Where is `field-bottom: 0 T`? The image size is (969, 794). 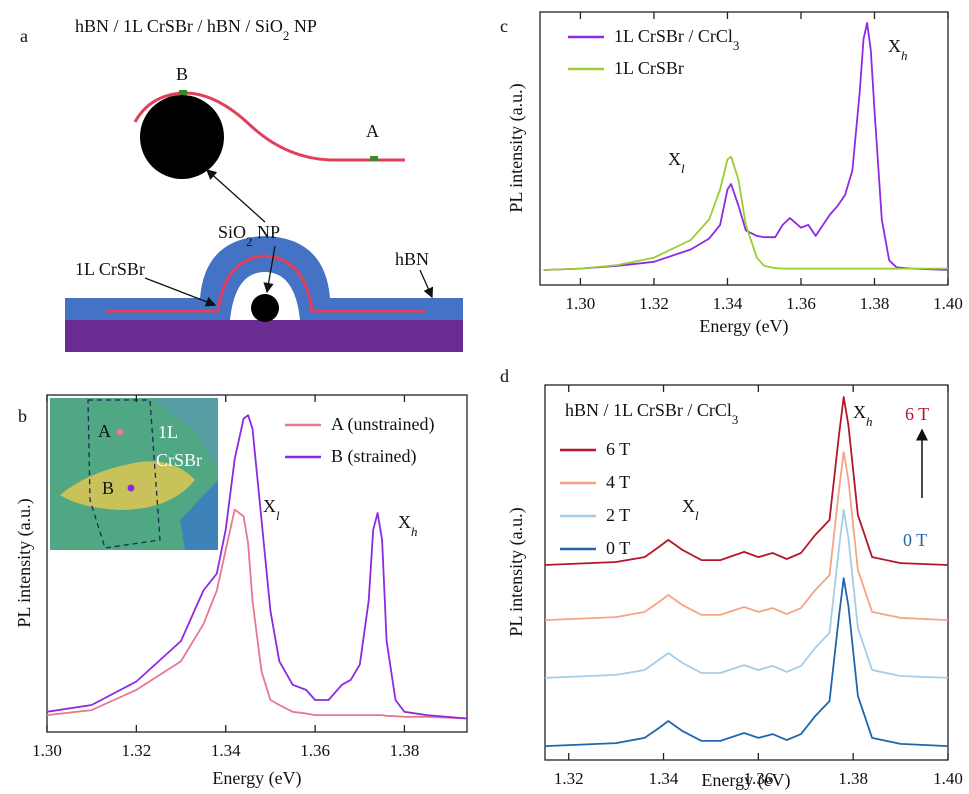 field-bottom: 0 T is located at coordinates (915, 540).